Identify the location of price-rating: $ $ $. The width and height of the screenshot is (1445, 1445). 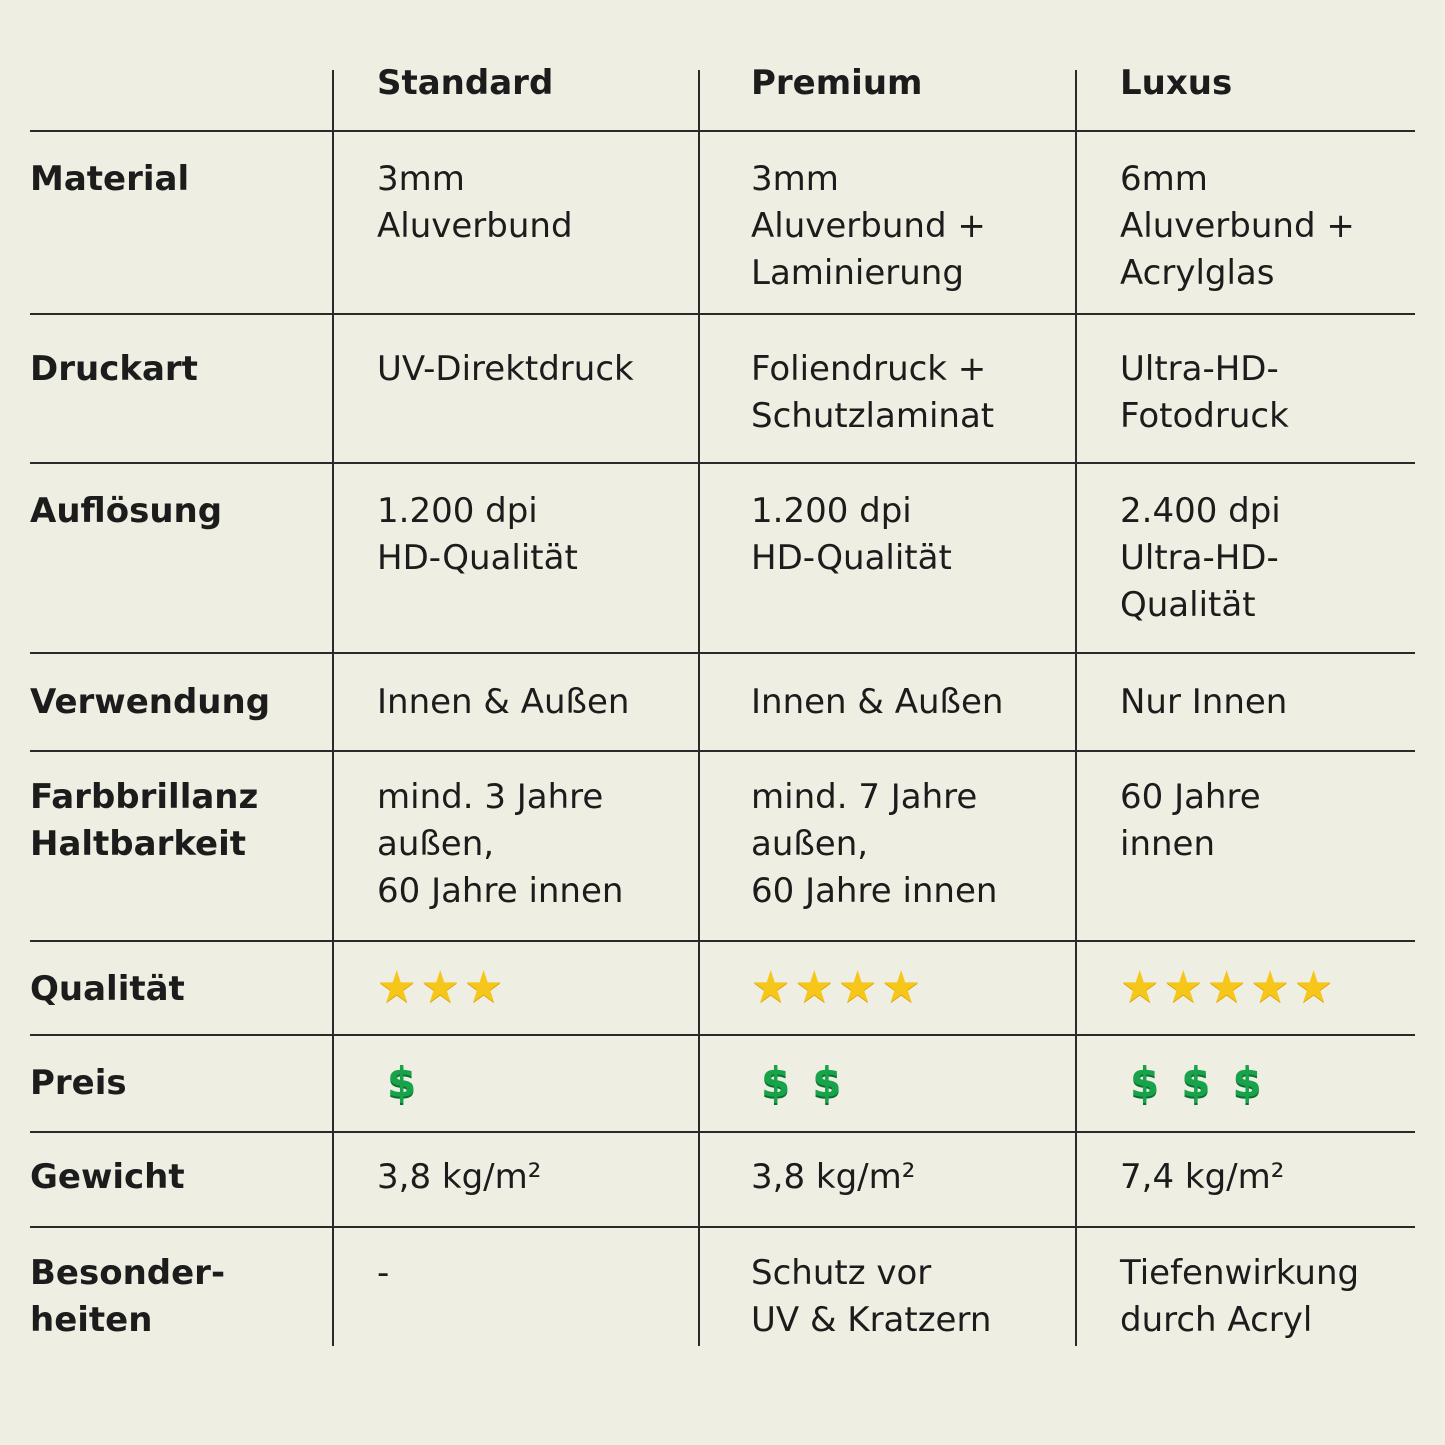
(1196, 1082).